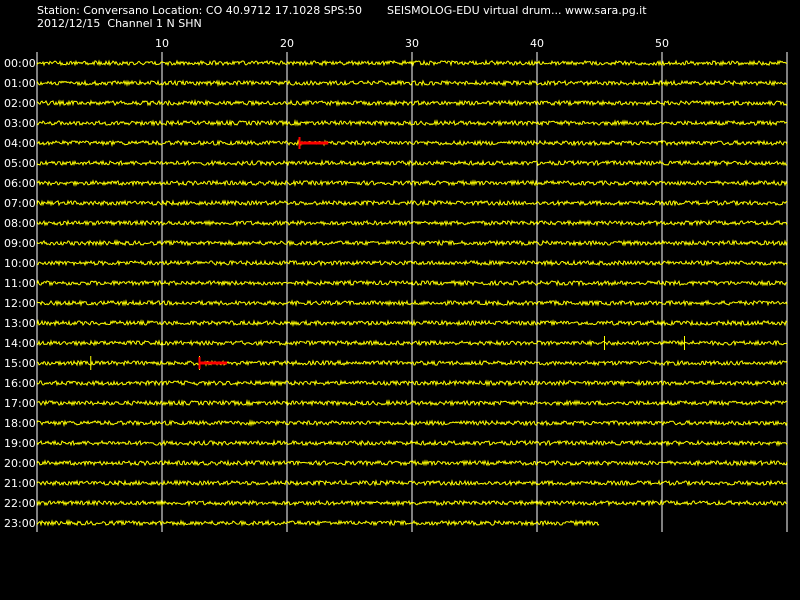  What do you see at coordinates (20, 263) in the screenshot?
I see `row-label: 10:00` at bounding box center [20, 263].